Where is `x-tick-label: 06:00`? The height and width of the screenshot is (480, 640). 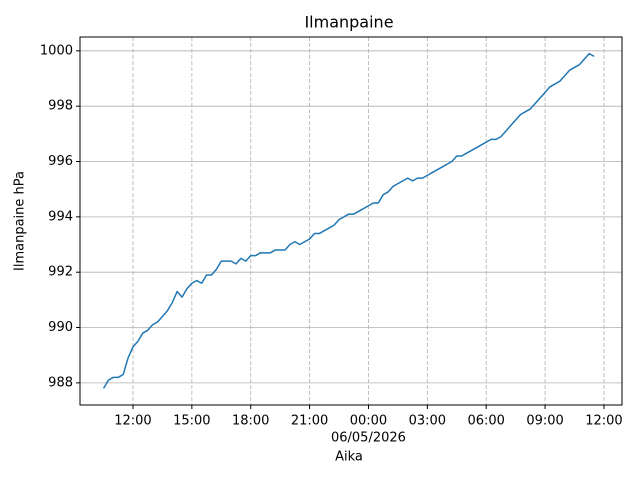
x-tick-label: 06:00 is located at coordinates (485, 421).